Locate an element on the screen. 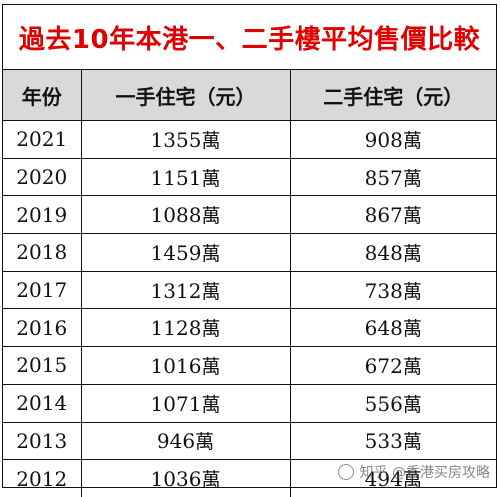 This screenshot has width=500, height=497. price-value: 848 is located at coordinates (383, 252).